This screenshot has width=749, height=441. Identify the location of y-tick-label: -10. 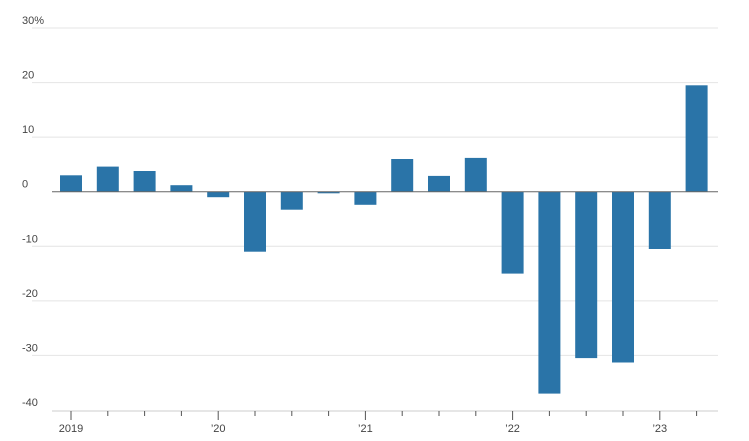
(30, 239).